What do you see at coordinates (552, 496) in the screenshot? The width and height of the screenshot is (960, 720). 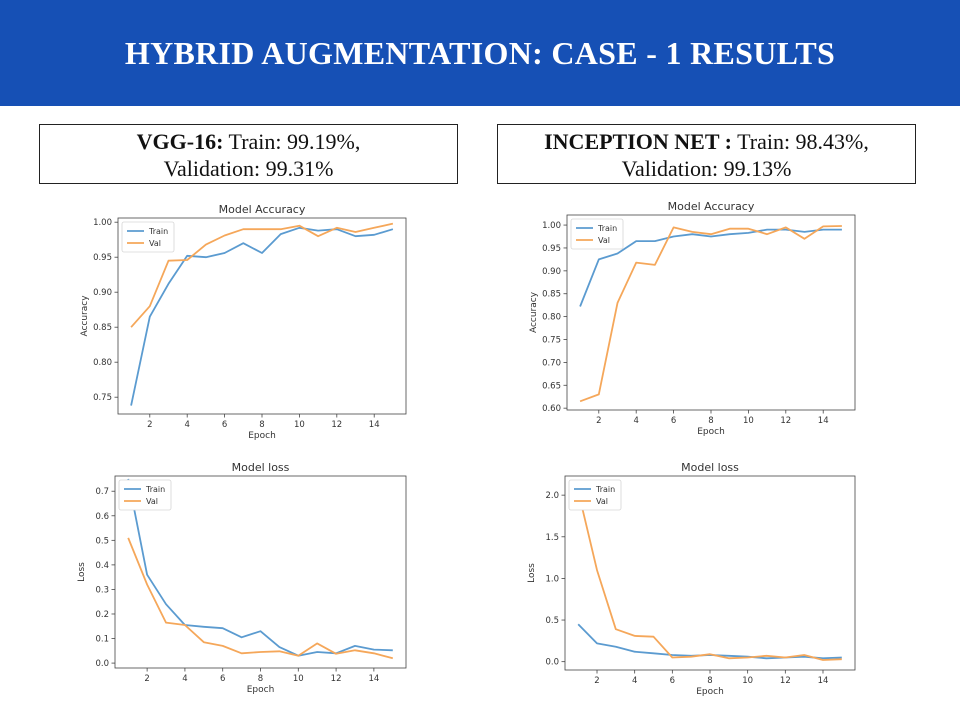 I see `y-tick-label: 2.0` at bounding box center [552, 496].